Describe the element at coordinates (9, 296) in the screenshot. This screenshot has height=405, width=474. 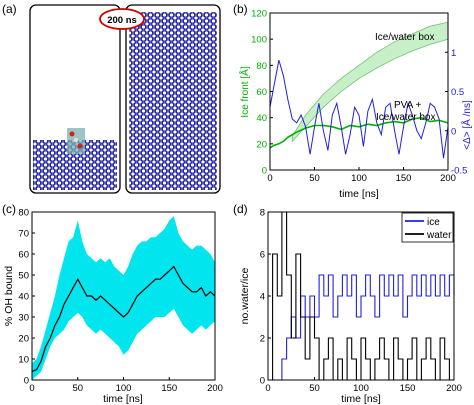
I see `panel-c-ylabel: % OH bound` at that location.